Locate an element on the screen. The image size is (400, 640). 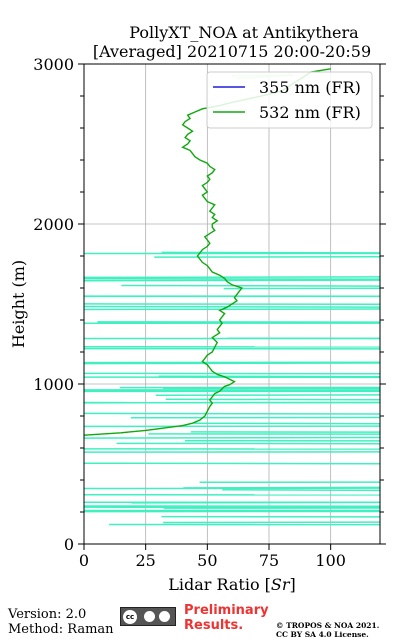
legend: 355 nm (FR) 532 nm (FR) is located at coordinates (289, 100).